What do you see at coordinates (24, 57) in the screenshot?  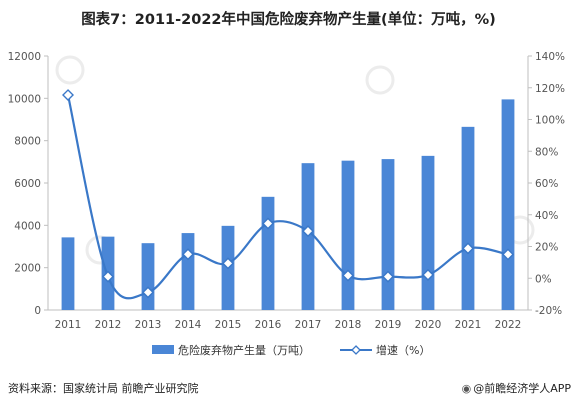 I see `y-left-tick-label: 12000` at bounding box center [24, 57].